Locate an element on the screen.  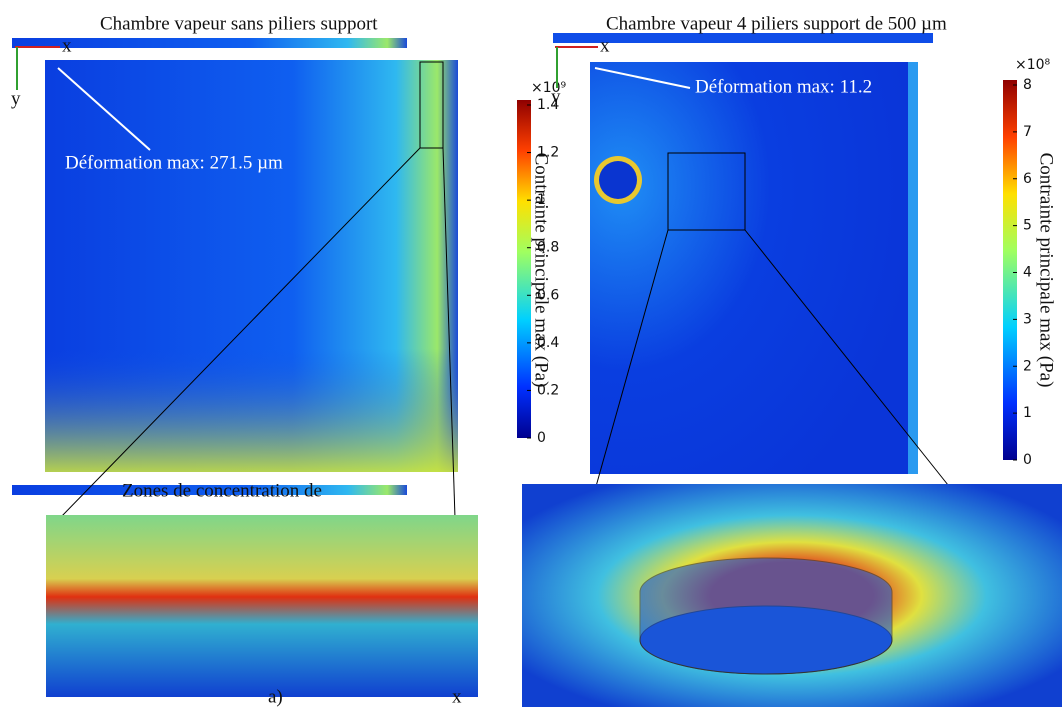
colorbar-tick-label: 8 is located at coordinates (1027, 85).